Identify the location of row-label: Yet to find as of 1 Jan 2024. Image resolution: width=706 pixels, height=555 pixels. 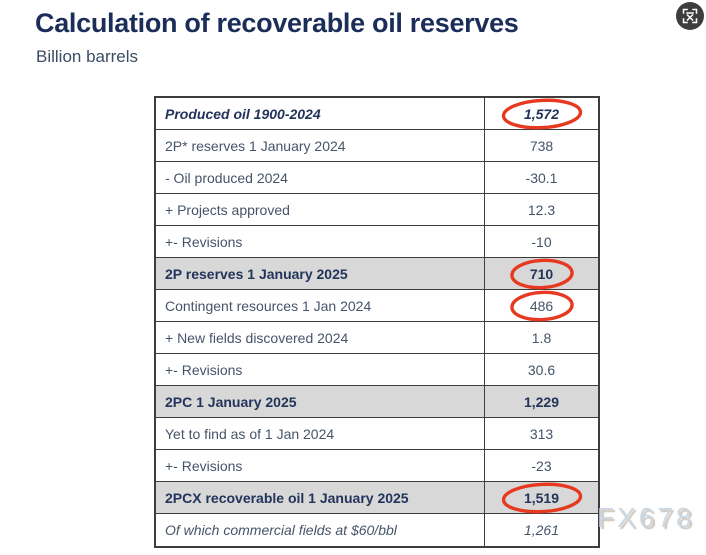
(320, 433).